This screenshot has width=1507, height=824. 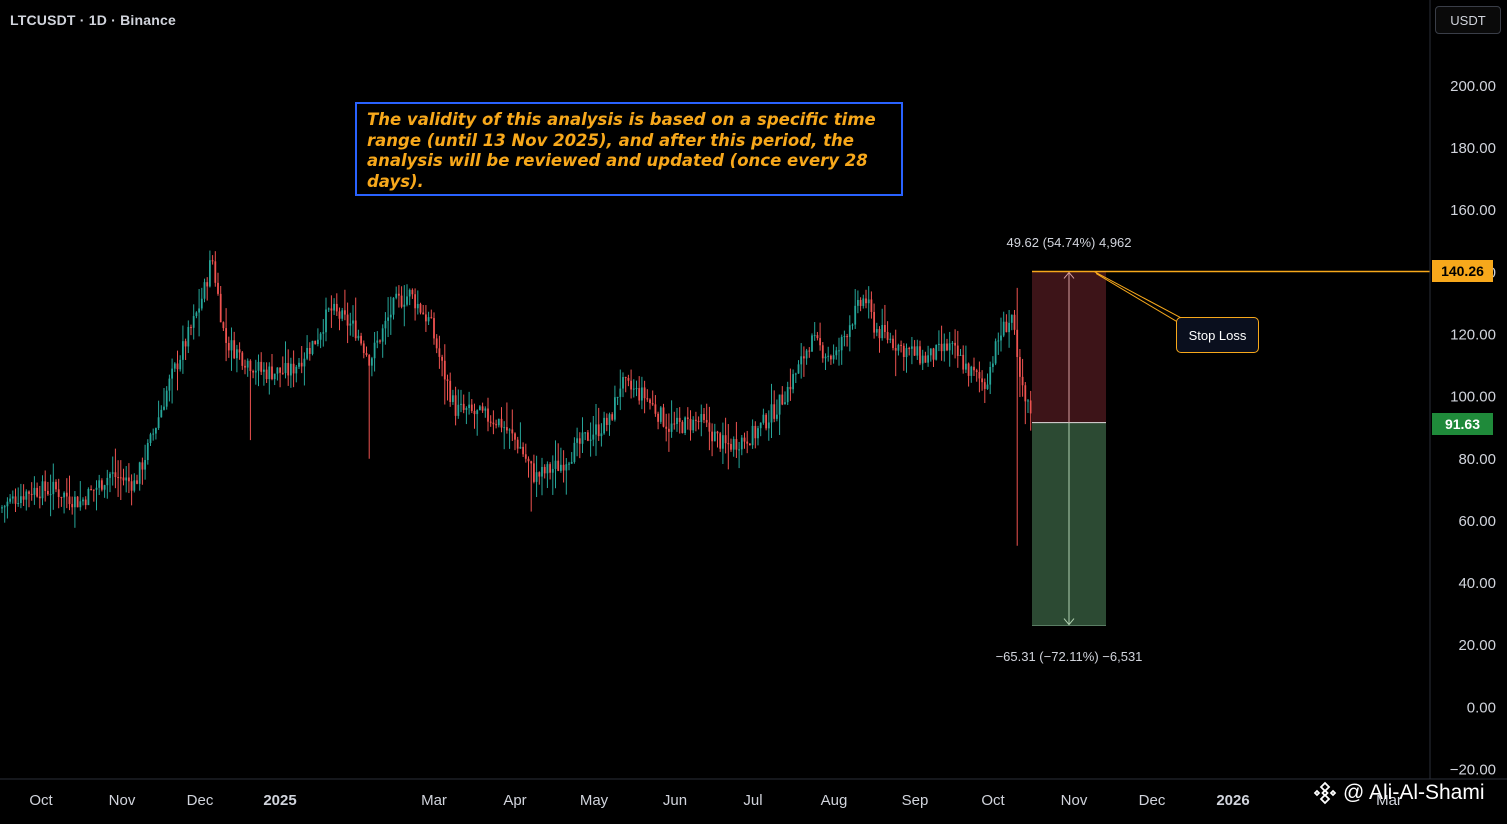 What do you see at coordinates (1217, 335) in the screenshot?
I see `stop-loss-callout: Stop Loss` at bounding box center [1217, 335].